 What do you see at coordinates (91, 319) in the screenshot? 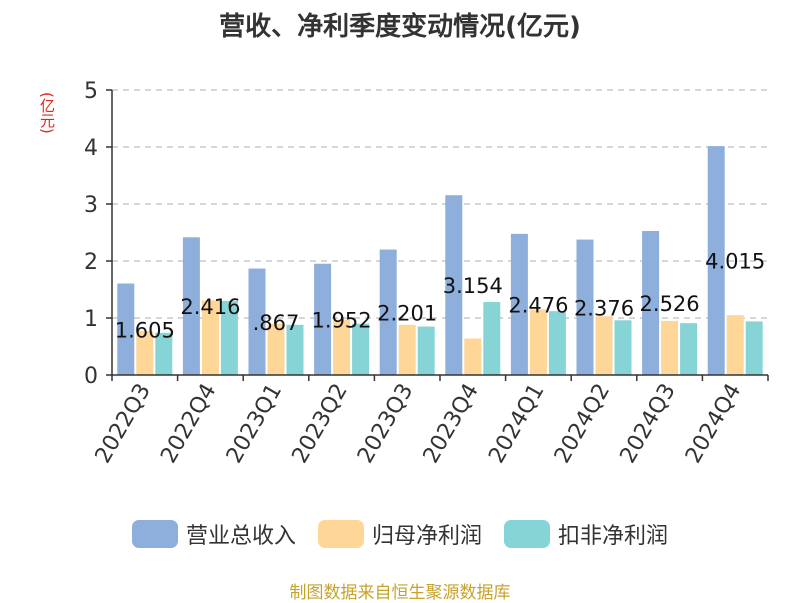
I see `y-tick-label: 1` at bounding box center [91, 319].